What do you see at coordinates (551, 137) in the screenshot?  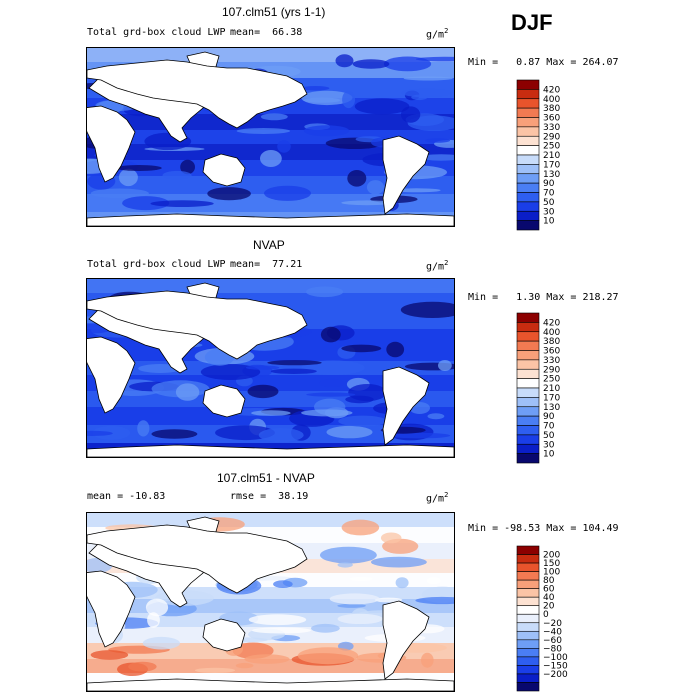 I see `colorbar-label: 290` at bounding box center [551, 137].